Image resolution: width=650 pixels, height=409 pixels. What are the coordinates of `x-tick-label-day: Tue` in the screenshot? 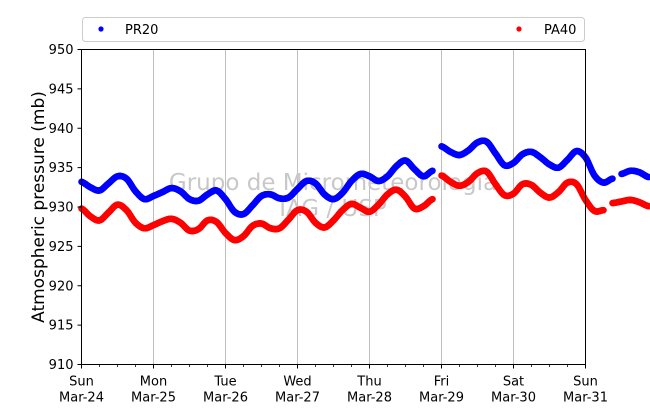 It's located at (224, 382).